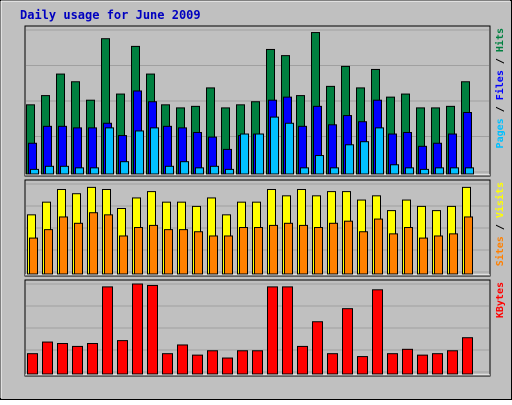 The height and width of the screenshot is (405, 512). Describe the element at coordinates (500, 85) in the screenshot. I see `legend-item: Files` at that location.